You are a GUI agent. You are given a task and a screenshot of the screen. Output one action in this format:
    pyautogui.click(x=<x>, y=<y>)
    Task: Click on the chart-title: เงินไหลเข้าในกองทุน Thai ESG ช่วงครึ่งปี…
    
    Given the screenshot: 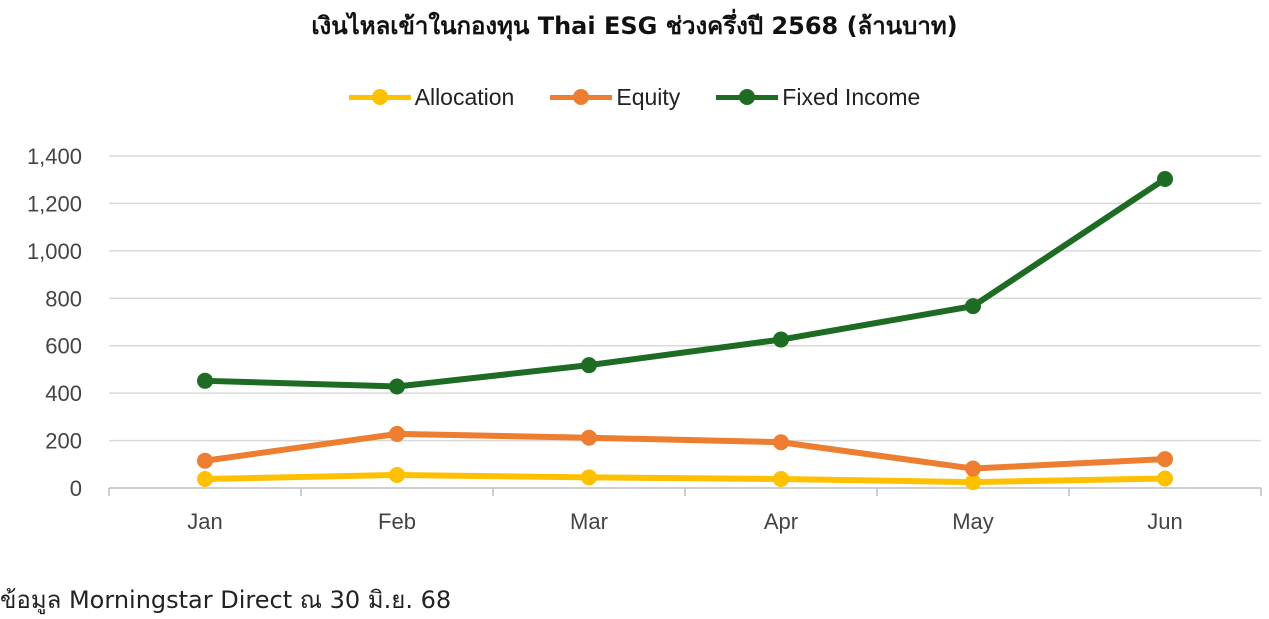 What is the action you would take?
    pyautogui.click(x=634, y=26)
    